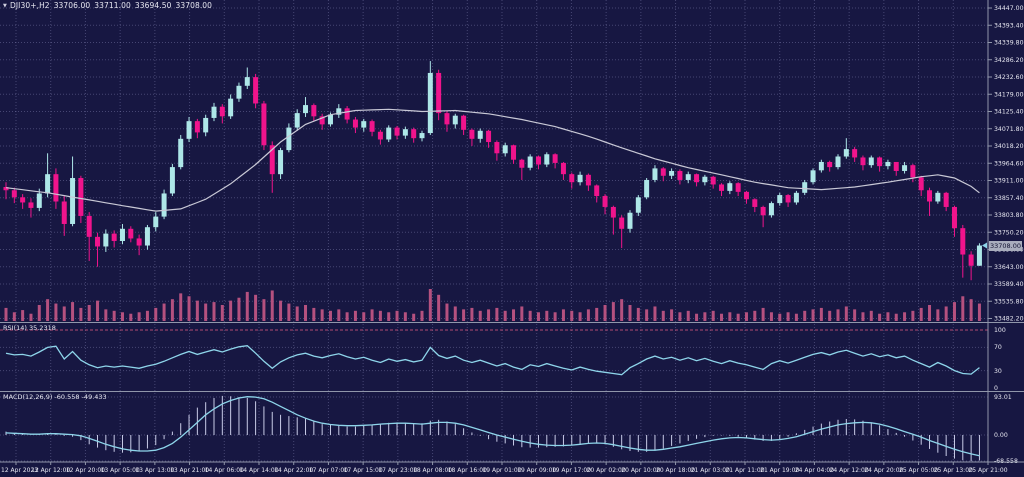  Describe the element at coordinates (363, 470) in the screenshot. I see `svg-text: 17 Apr 15:00` at that location.